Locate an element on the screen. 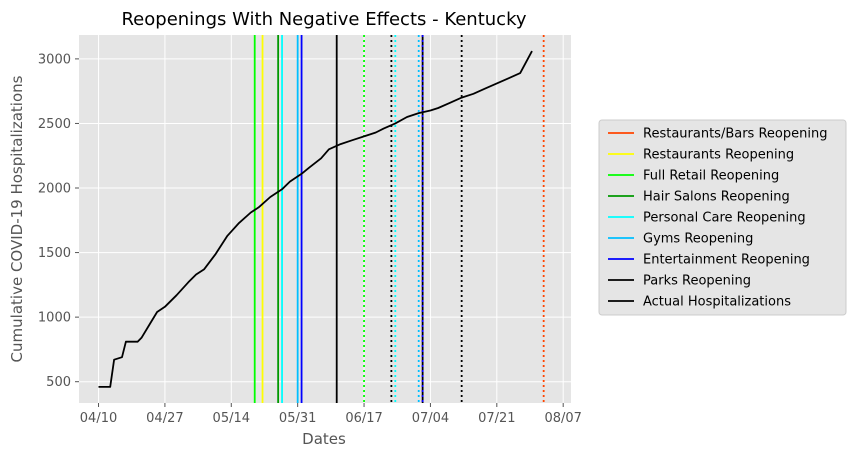 The width and height of the screenshot is (855, 457). y-tick-label: 2500 is located at coordinates (54, 124).